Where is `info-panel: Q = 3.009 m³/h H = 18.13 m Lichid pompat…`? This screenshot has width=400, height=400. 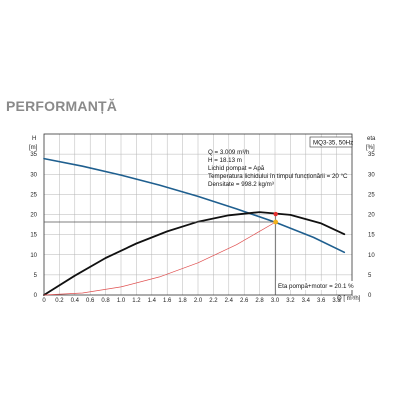 info-panel: Q = 3.009 m³/h H = 18.13 m Lichid pompat… is located at coordinates (278, 168).